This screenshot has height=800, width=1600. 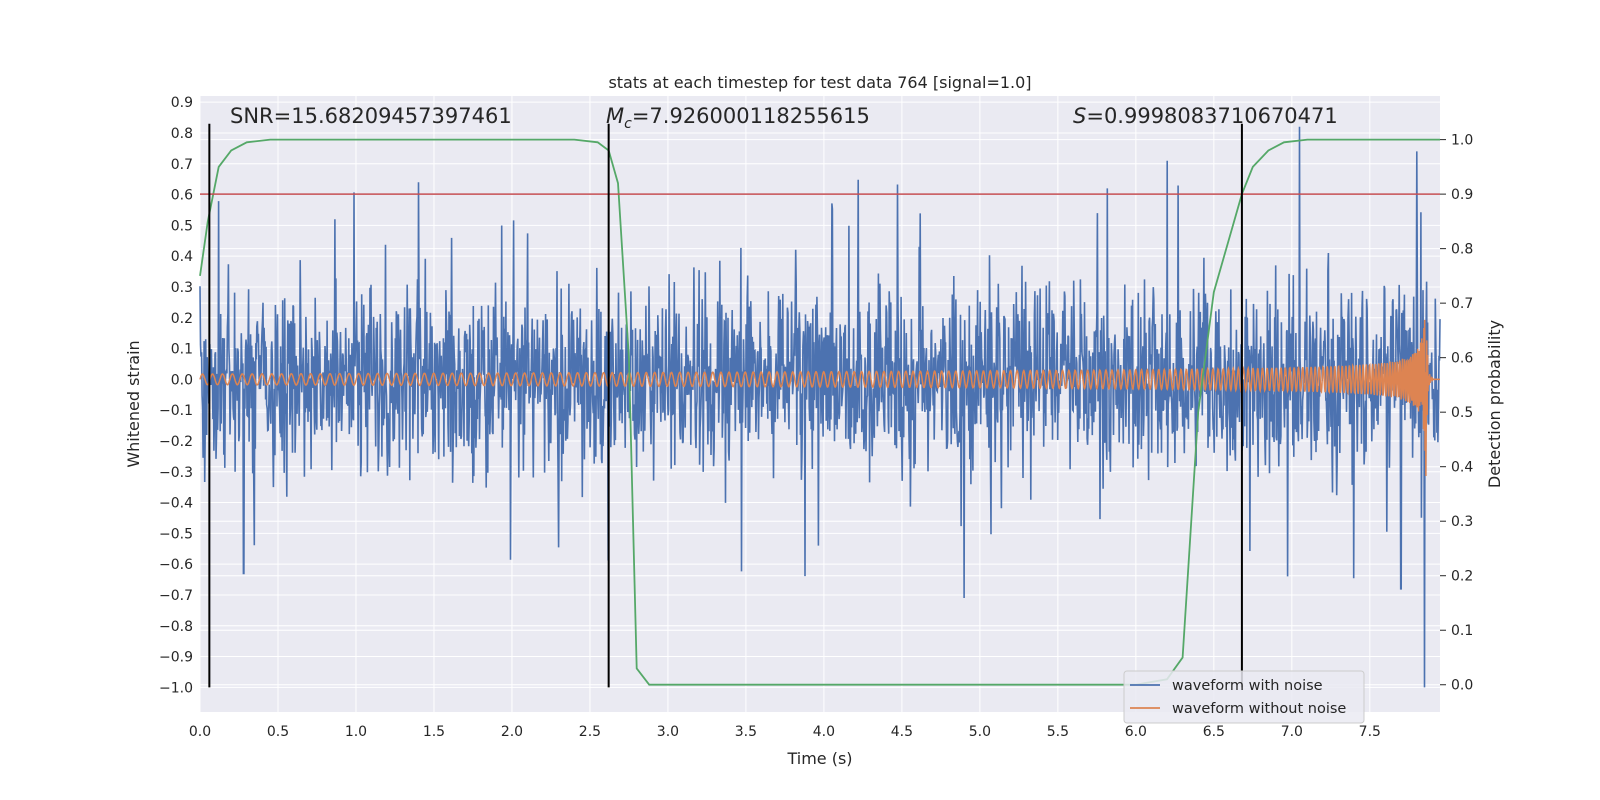 I want to click on y-right-tick-label: 1.0, so click(x=1462, y=141).